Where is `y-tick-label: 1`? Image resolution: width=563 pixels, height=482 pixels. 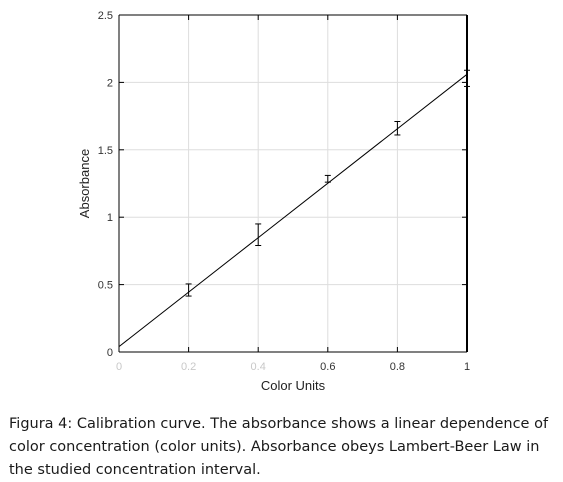
y-tick-label: 1 is located at coordinates (110, 218).